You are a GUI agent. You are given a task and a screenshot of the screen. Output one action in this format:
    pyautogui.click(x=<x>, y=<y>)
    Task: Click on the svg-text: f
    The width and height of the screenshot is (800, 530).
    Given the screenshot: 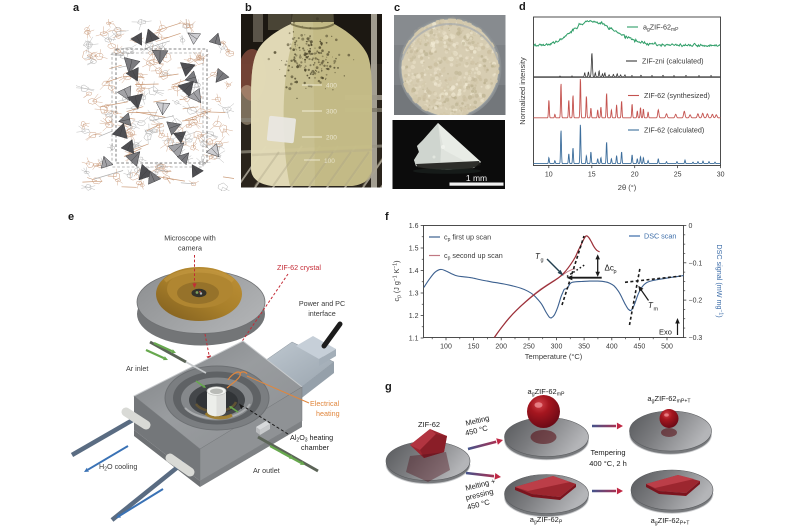 What is the action you would take?
    pyautogui.click(x=387, y=217)
    